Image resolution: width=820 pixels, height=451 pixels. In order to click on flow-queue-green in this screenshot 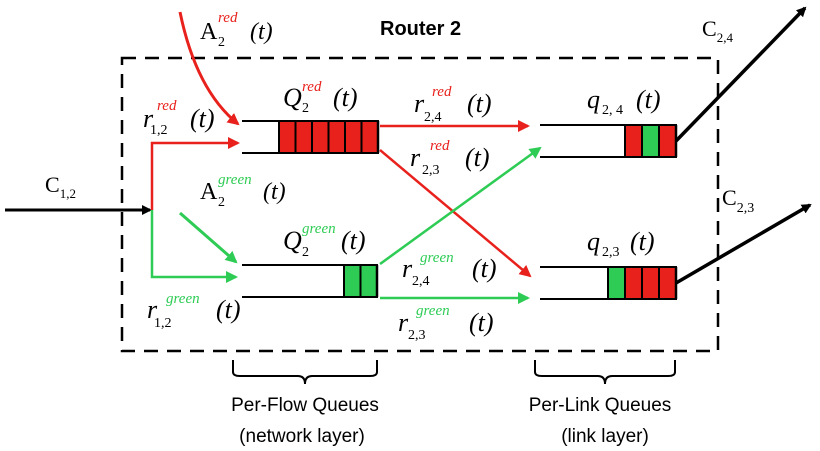, I will do `click(310, 281)`.